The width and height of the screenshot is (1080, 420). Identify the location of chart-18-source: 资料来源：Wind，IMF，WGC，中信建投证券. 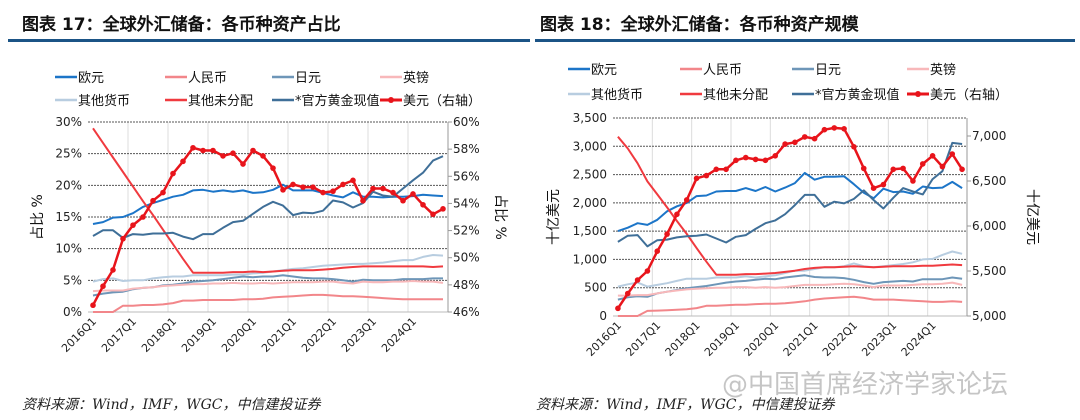
(685, 405).